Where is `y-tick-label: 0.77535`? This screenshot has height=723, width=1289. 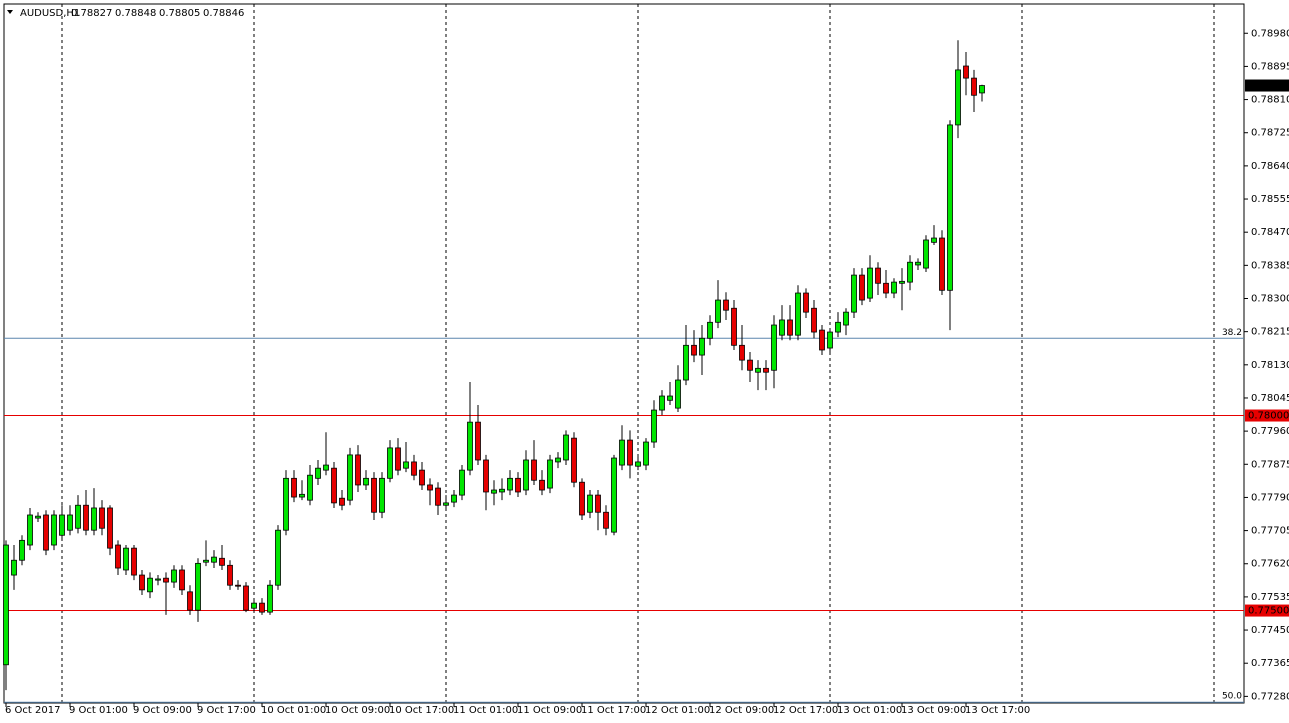 y-tick-label: 0.77535 is located at coordinates (1270, 597).